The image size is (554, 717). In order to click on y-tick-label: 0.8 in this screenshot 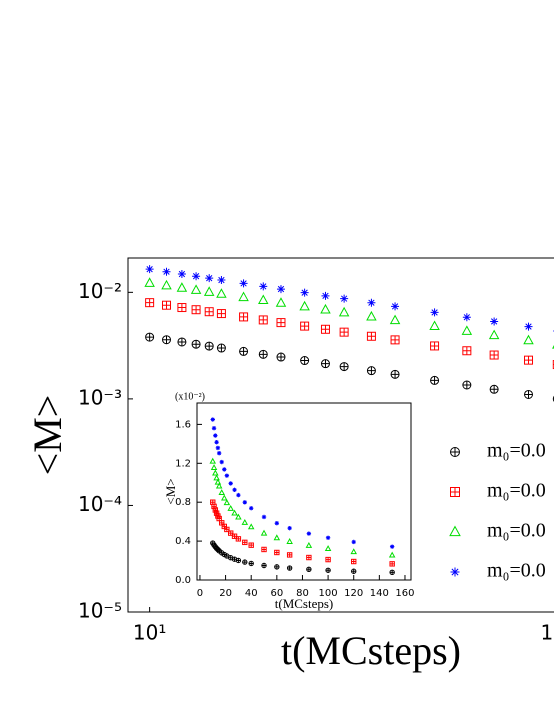, I will do `click(183, 502)`.